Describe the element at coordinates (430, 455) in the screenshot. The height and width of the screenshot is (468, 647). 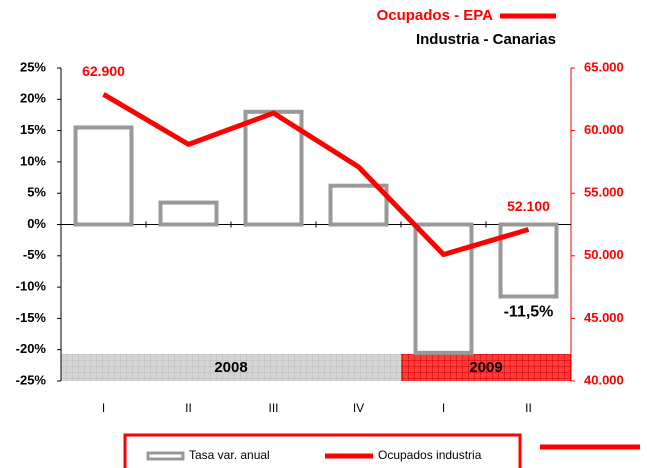
I see `legend-label: Ocupados industria` at that location.